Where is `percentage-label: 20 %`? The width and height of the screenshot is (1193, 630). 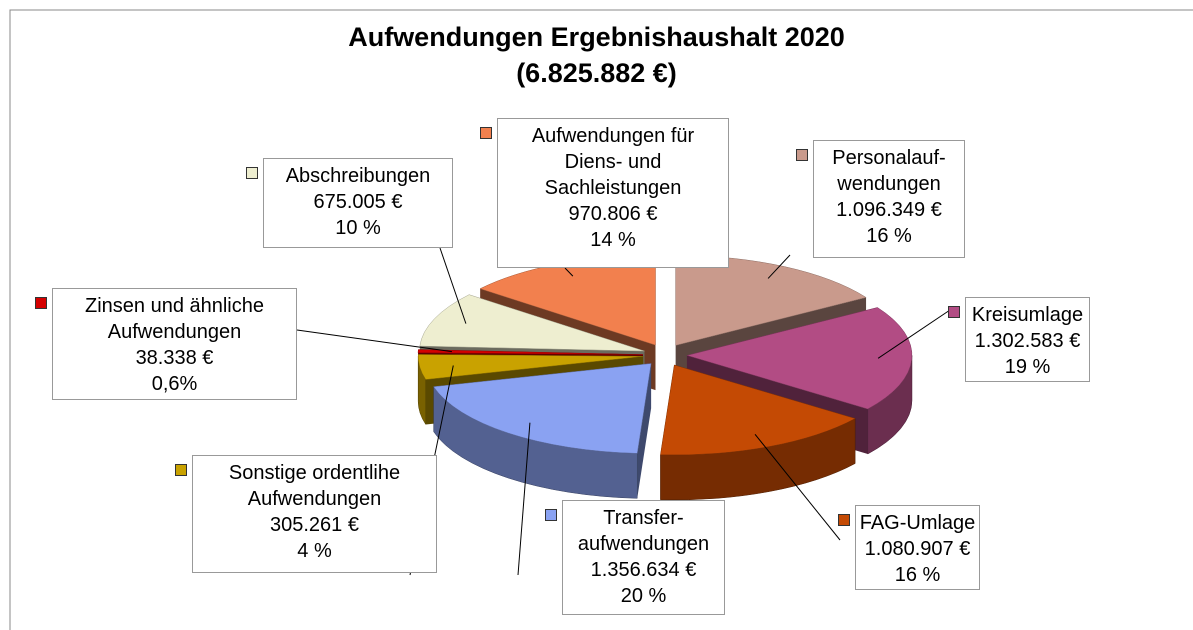 percentage-label: 20 % is located at coordinates (643, 596).